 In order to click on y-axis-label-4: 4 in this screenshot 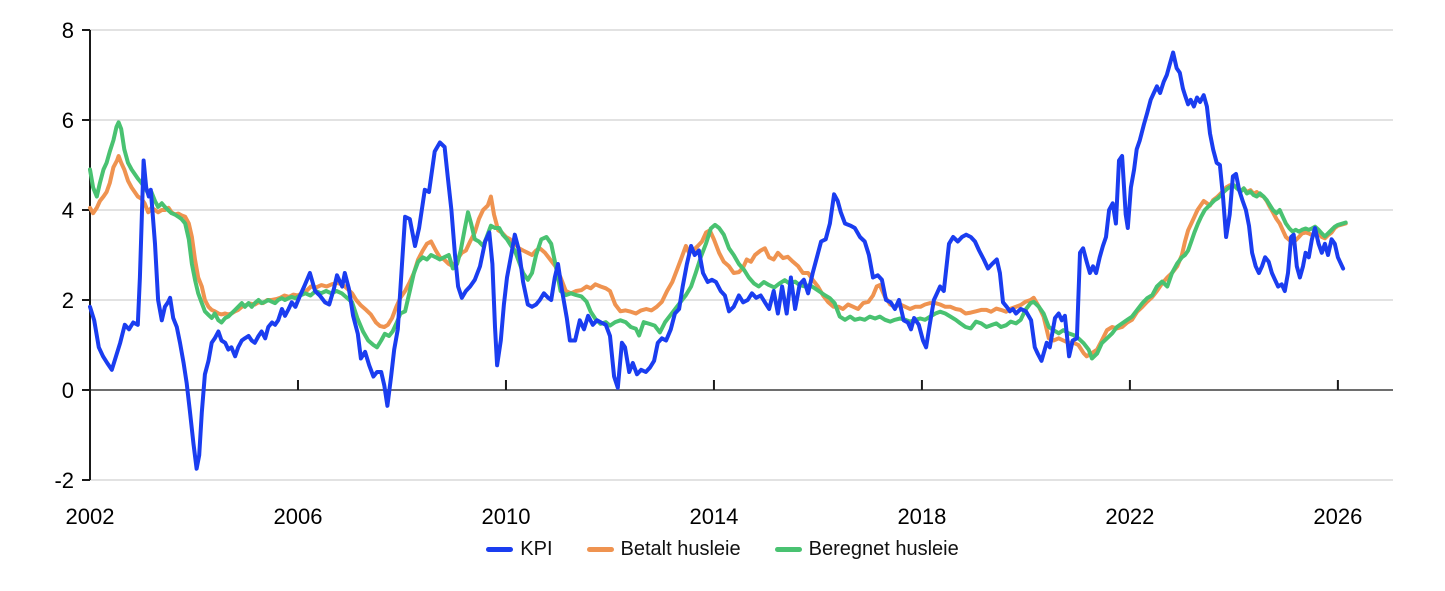, I will do `click(68, 210)`.